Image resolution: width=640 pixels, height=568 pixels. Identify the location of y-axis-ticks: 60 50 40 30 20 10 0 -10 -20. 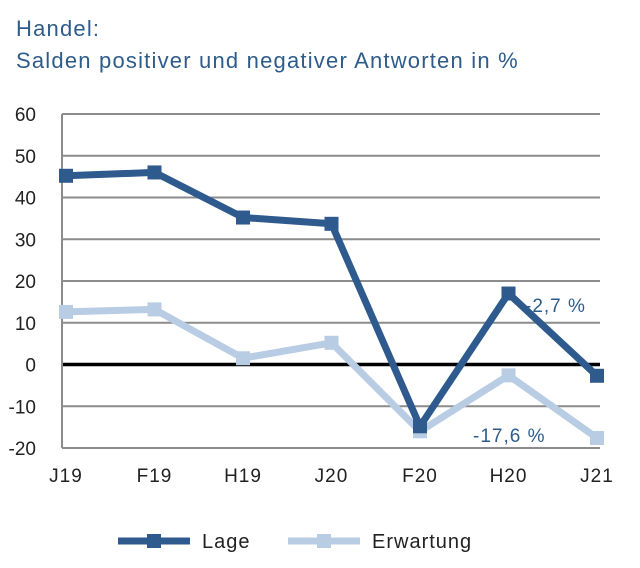
(22, 282).